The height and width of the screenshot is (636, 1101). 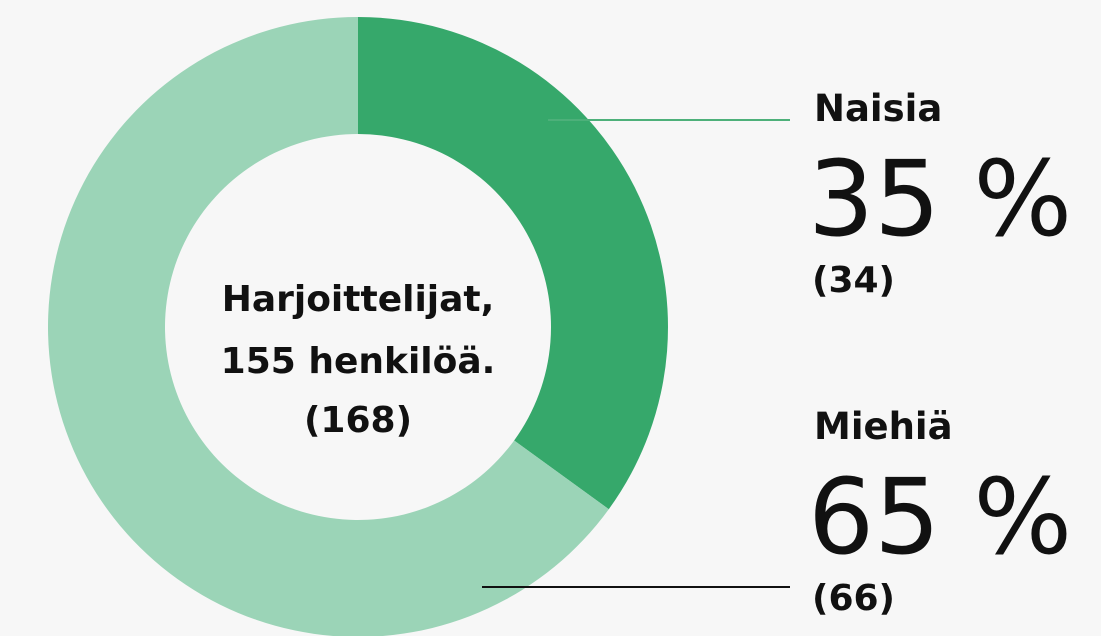 I want to click on center-text: 155 henkilöä., so click(x=358, y=361).